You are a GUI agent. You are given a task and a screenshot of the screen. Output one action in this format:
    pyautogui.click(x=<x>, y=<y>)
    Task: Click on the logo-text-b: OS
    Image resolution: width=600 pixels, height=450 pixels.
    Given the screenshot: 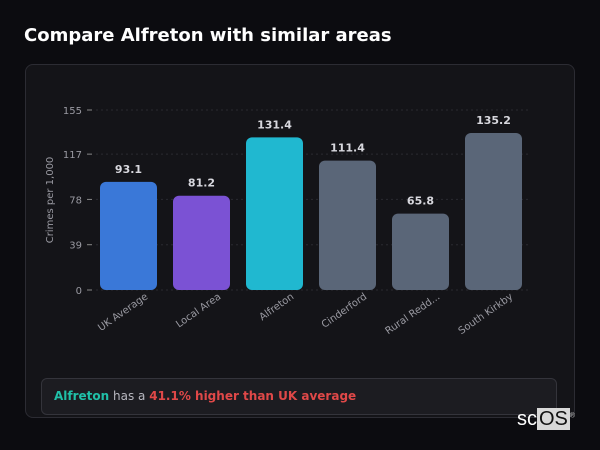 What is the action you would take?
    pyautogui.click(x=553, y=419)
    